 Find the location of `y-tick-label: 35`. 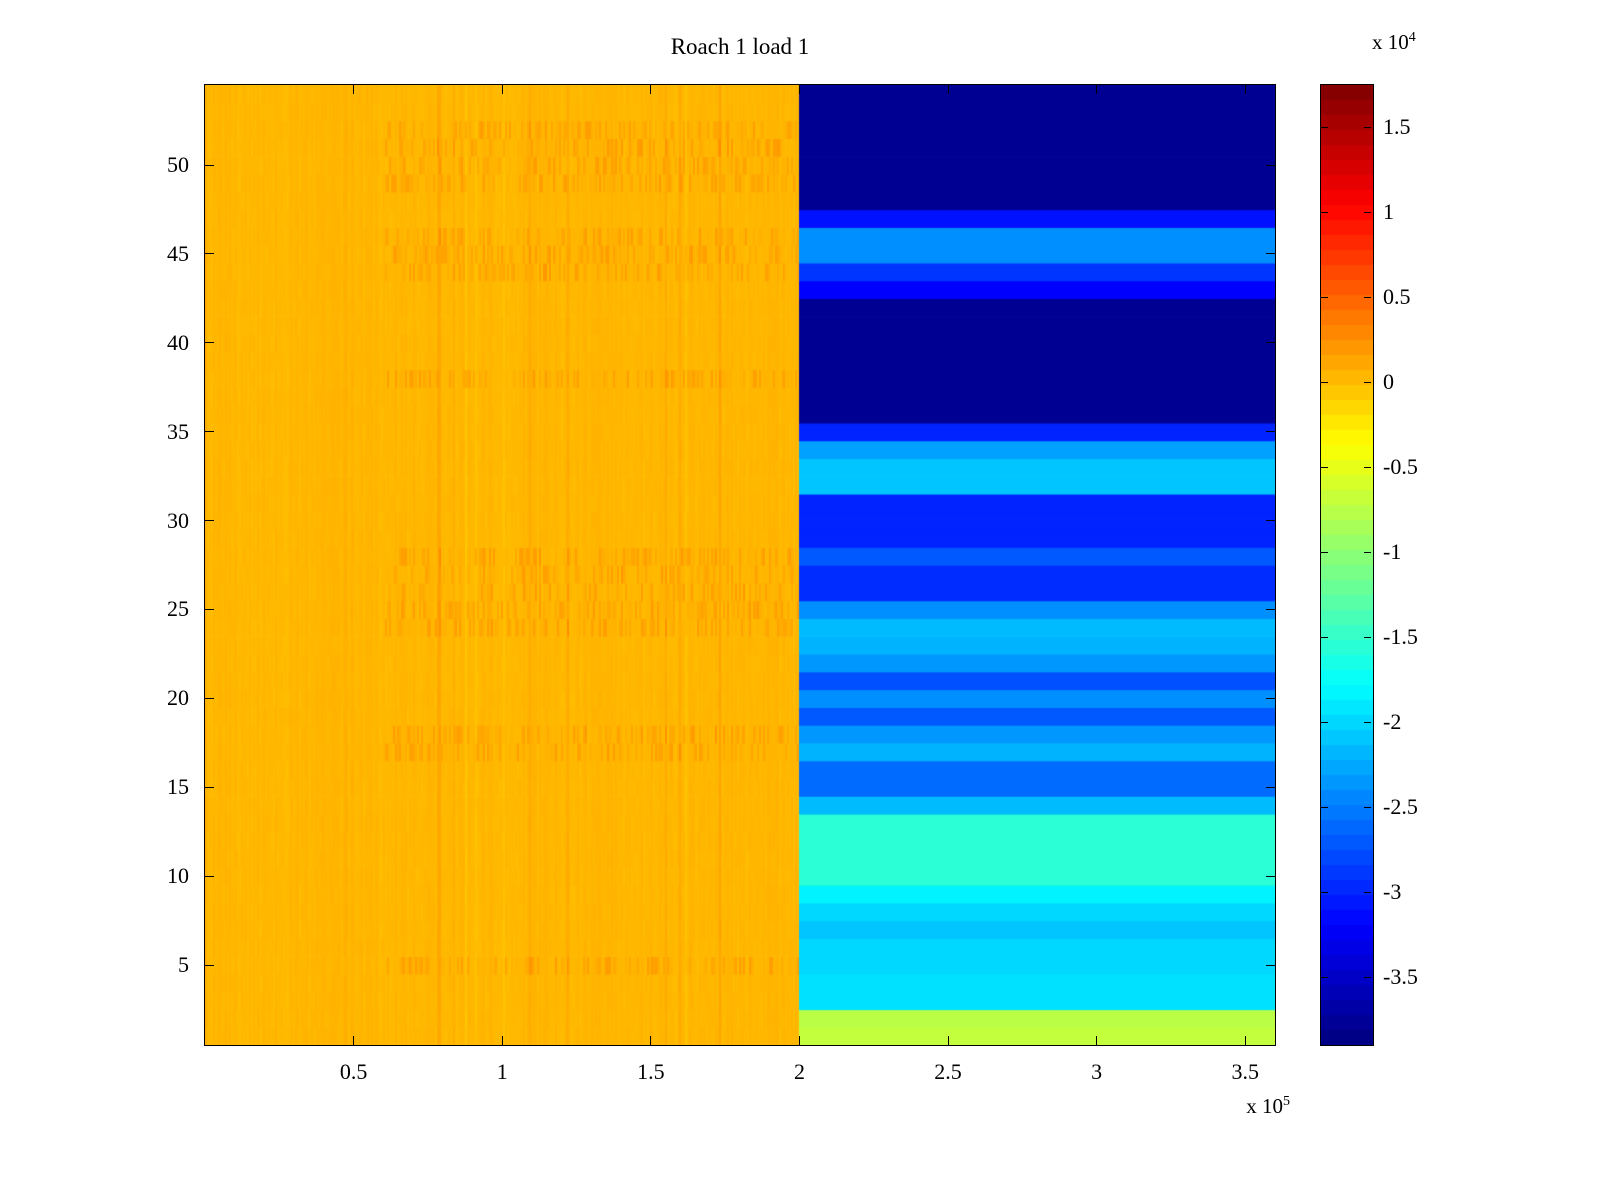

y-tick-label: 35 is located at coordinates (178, 431).